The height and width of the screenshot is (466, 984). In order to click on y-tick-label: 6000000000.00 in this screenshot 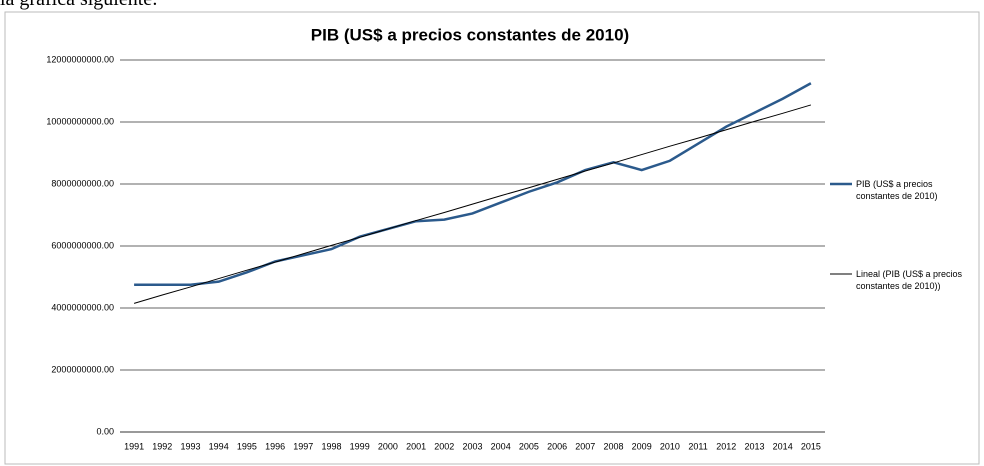, I will do `click(82, 245)`.